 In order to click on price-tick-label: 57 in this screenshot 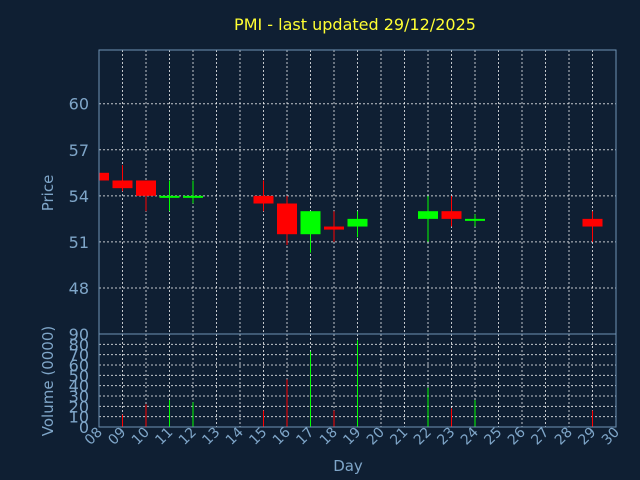, I will do `click(79, 150)`.